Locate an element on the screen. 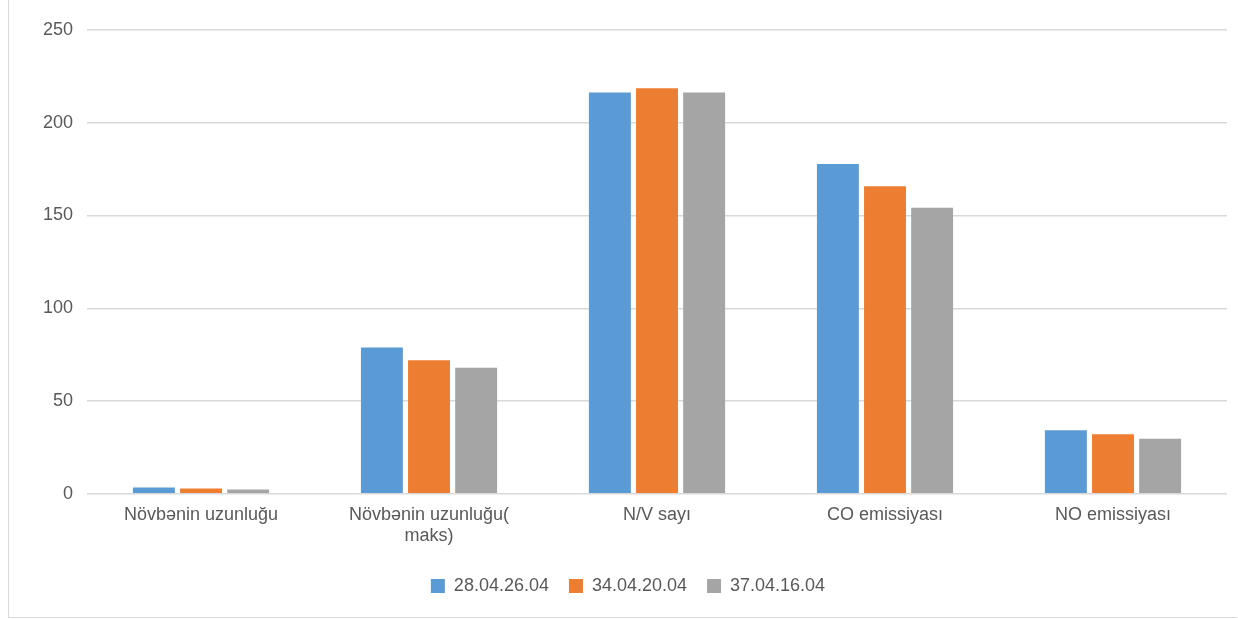  x-tick-label: NO emissiyası is located at coordinates (1113, 513).